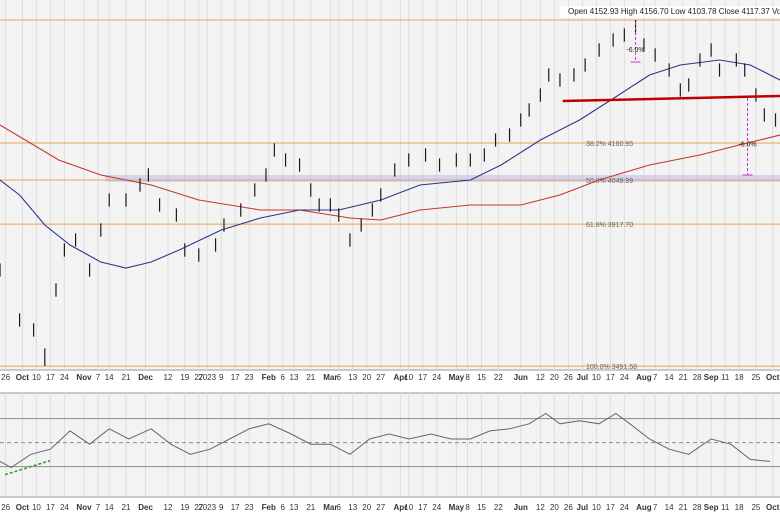 Image resolution: width=780 pixels, height=516 pixels. I want to click on fib-label: 38.2% 4160.95, so click(609, 144).